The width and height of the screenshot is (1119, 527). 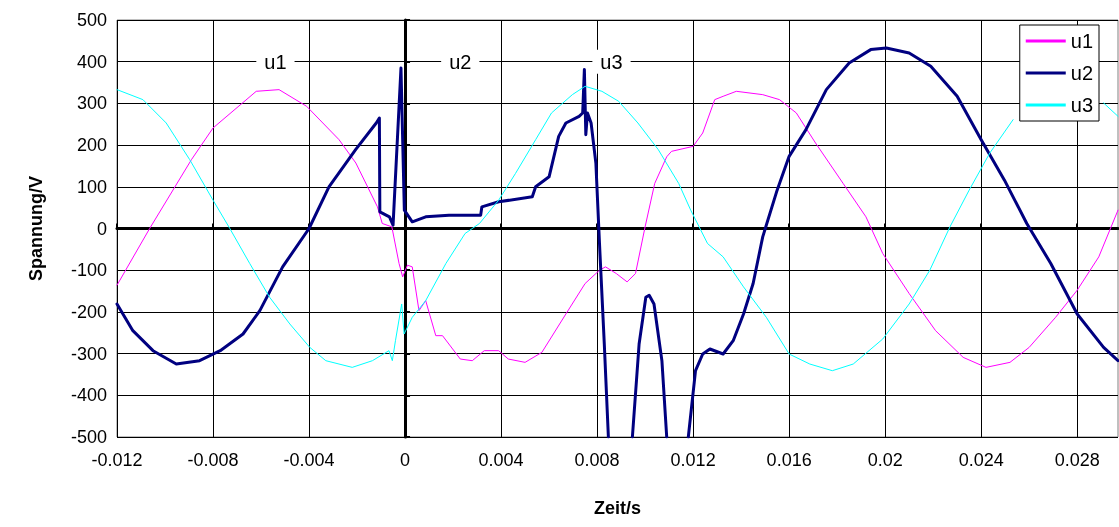 I want to click on y-tick-label: -100, so click(x=88, y=270).